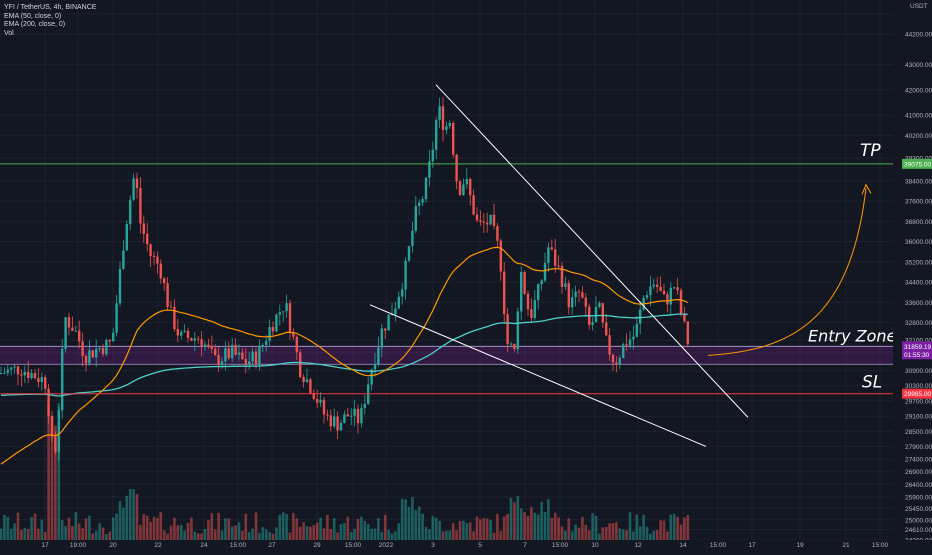 Image resolution: width=932 pixels, height=555 pixels. Describe the element at coordinates (918, 181) in the screenshot. I see `price-tick-label: 38400.00` at that location.